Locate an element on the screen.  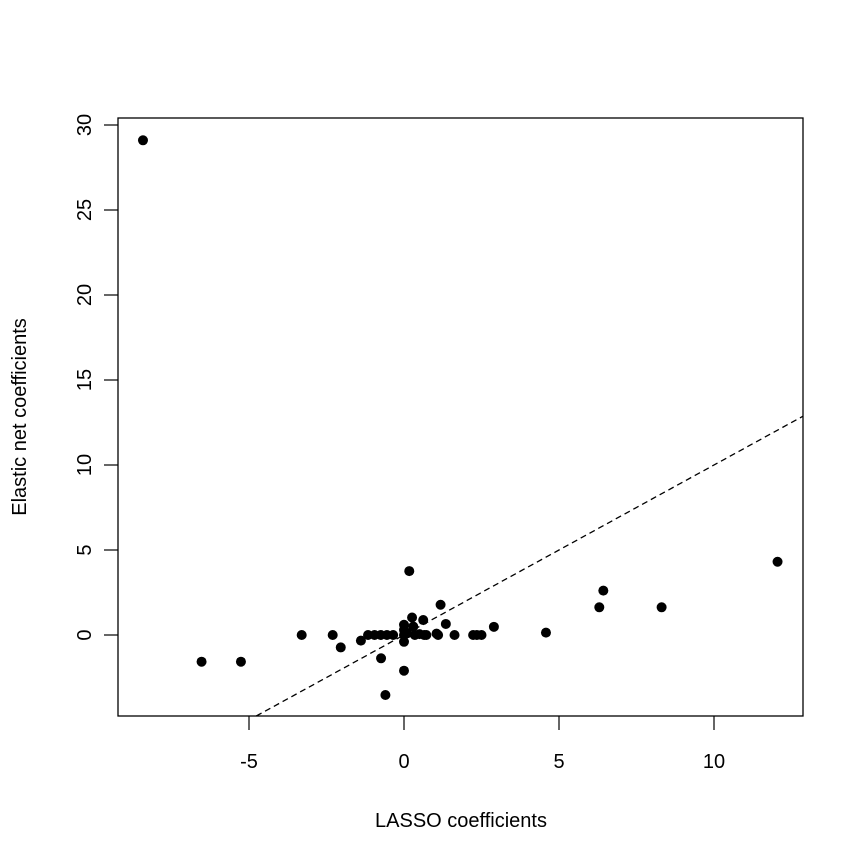
y-tick-label: 25 is located at coordinates (85, 210).